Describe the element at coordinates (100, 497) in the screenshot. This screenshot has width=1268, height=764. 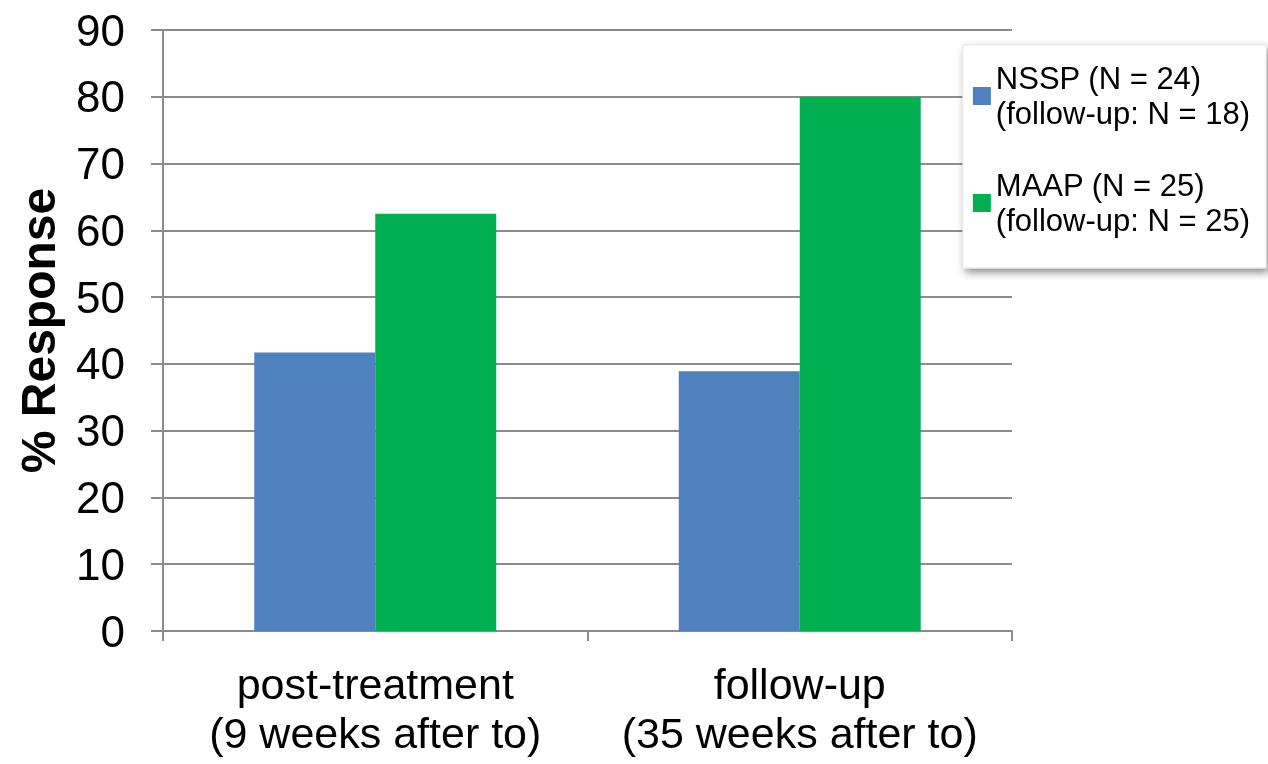
I see `y-tick-label: 20` at that location.